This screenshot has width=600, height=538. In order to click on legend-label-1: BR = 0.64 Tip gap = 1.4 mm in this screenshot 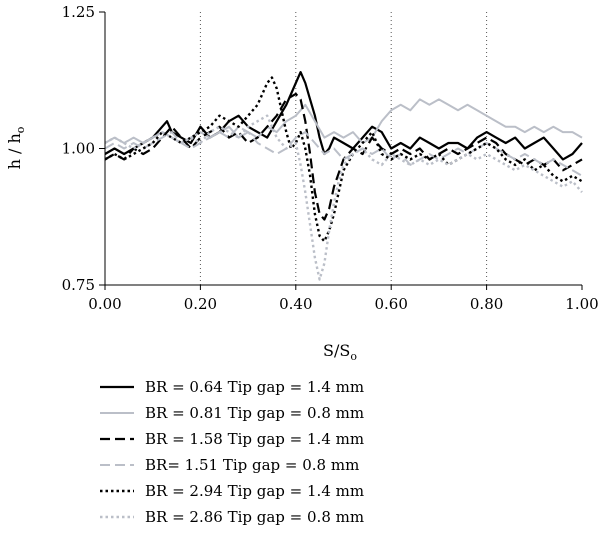, I will do `click(254, 387)`.